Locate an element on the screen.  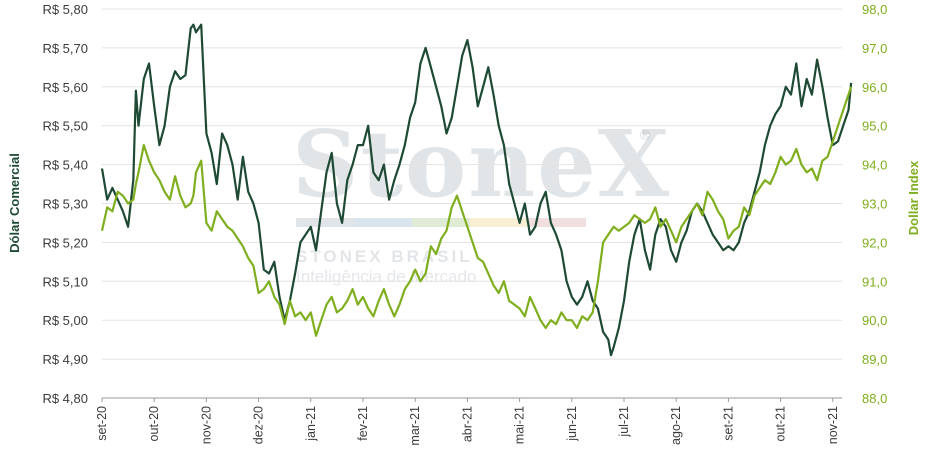
left-tick-label: R$ 5,40 is located at coordinates (65, 165).